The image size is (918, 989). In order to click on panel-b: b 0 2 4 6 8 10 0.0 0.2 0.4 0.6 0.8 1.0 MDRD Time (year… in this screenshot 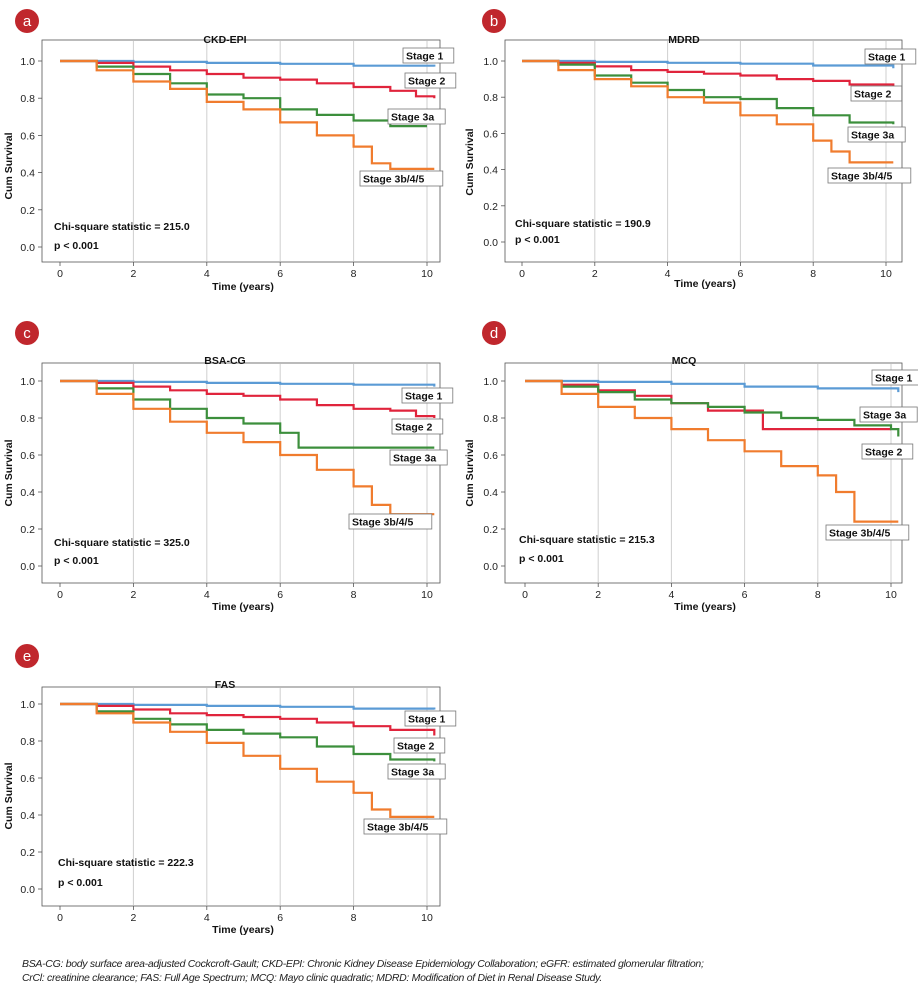, I will do `click(690, 149)`.